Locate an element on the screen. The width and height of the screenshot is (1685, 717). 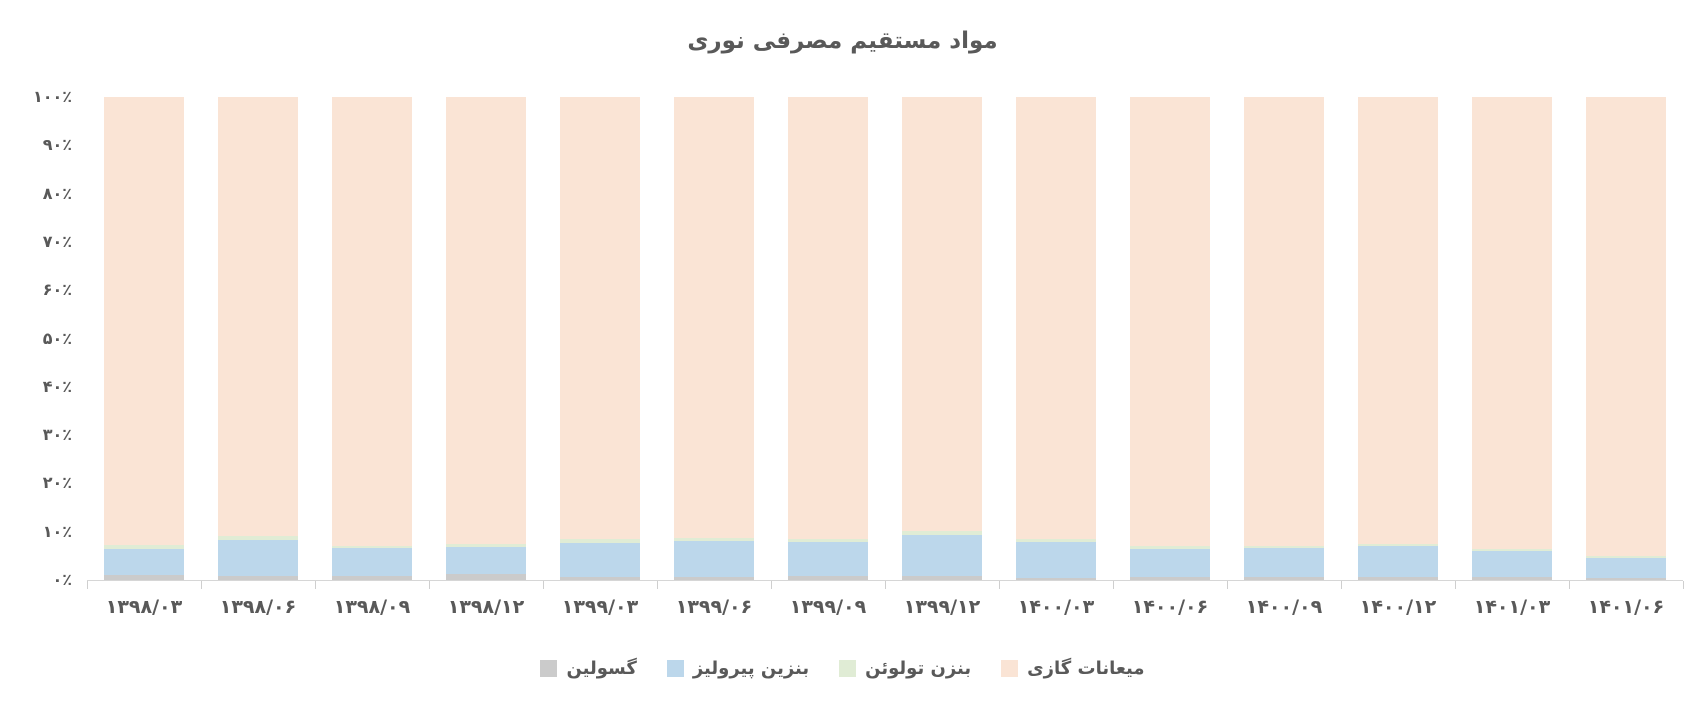
x-axis-label: ۱۴۰۱/۰۳ is located at coordinates (1512, 607).